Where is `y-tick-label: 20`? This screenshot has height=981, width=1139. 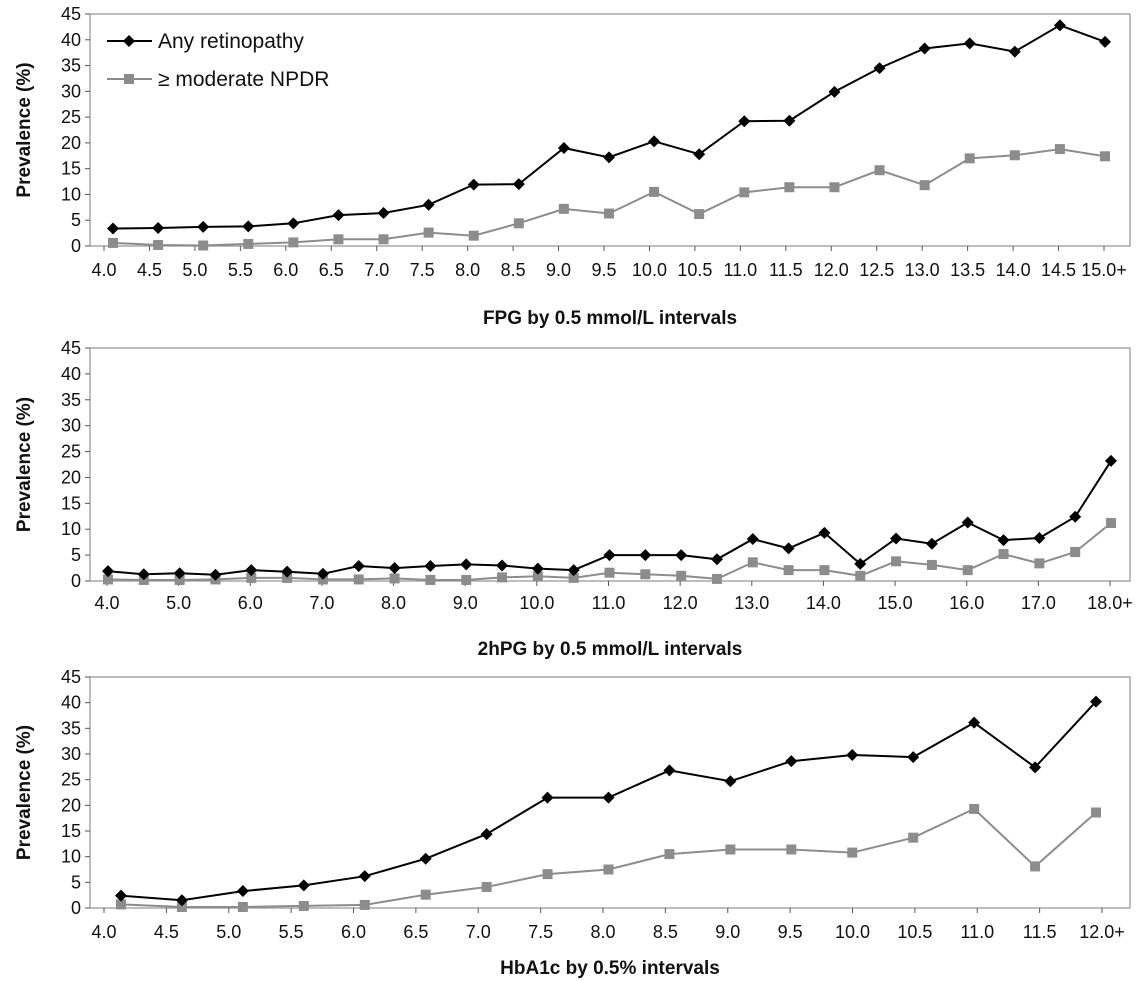 y-tick-label: 20 is located at coordinates (71, 477).